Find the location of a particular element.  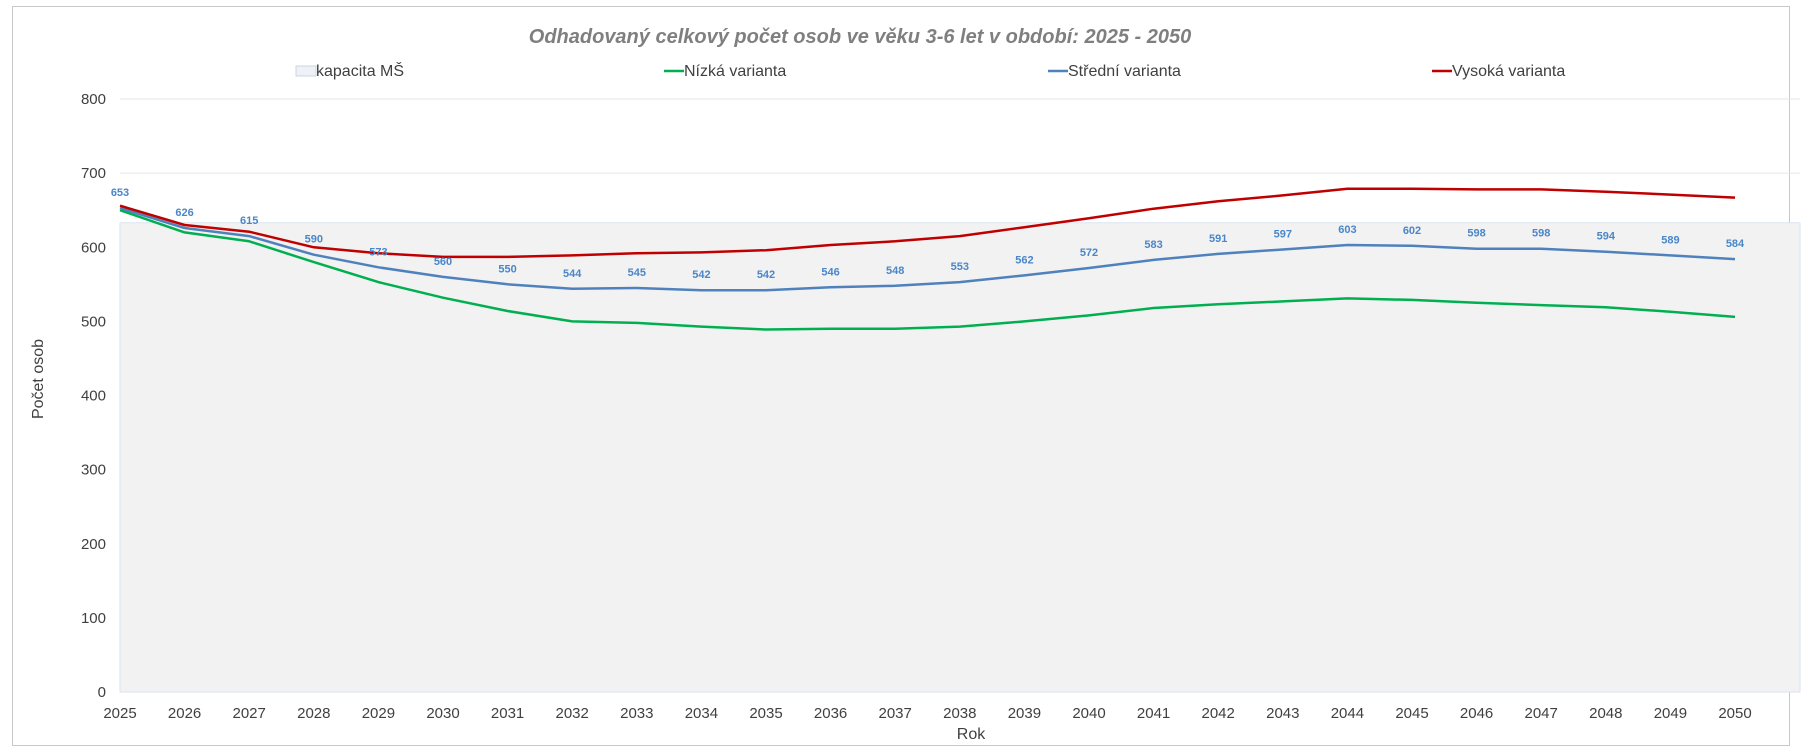

data-label: 562 is located at coordinates (1024, 260).